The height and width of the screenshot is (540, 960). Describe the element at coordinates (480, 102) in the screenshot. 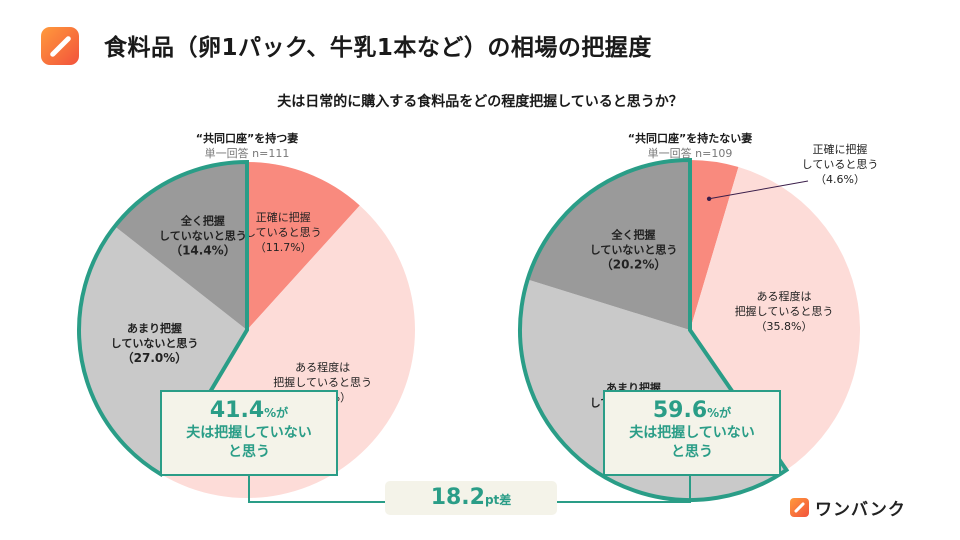

I see `question-subtitle: 夫は日常的に購入する食料品をどの程度把握していると思うか？` at that location.